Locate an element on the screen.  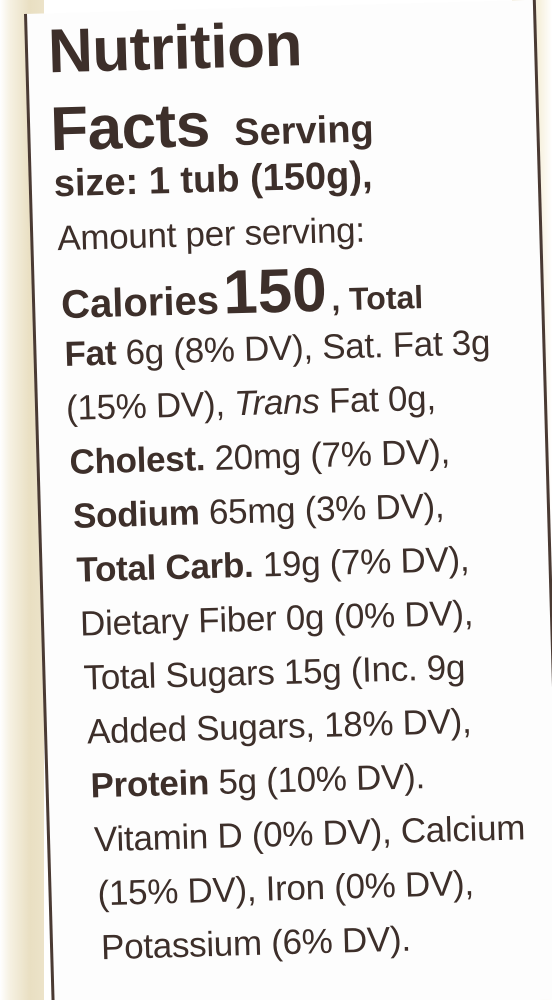
title-line-1: Nutrition is located at coordinates (175, 48).